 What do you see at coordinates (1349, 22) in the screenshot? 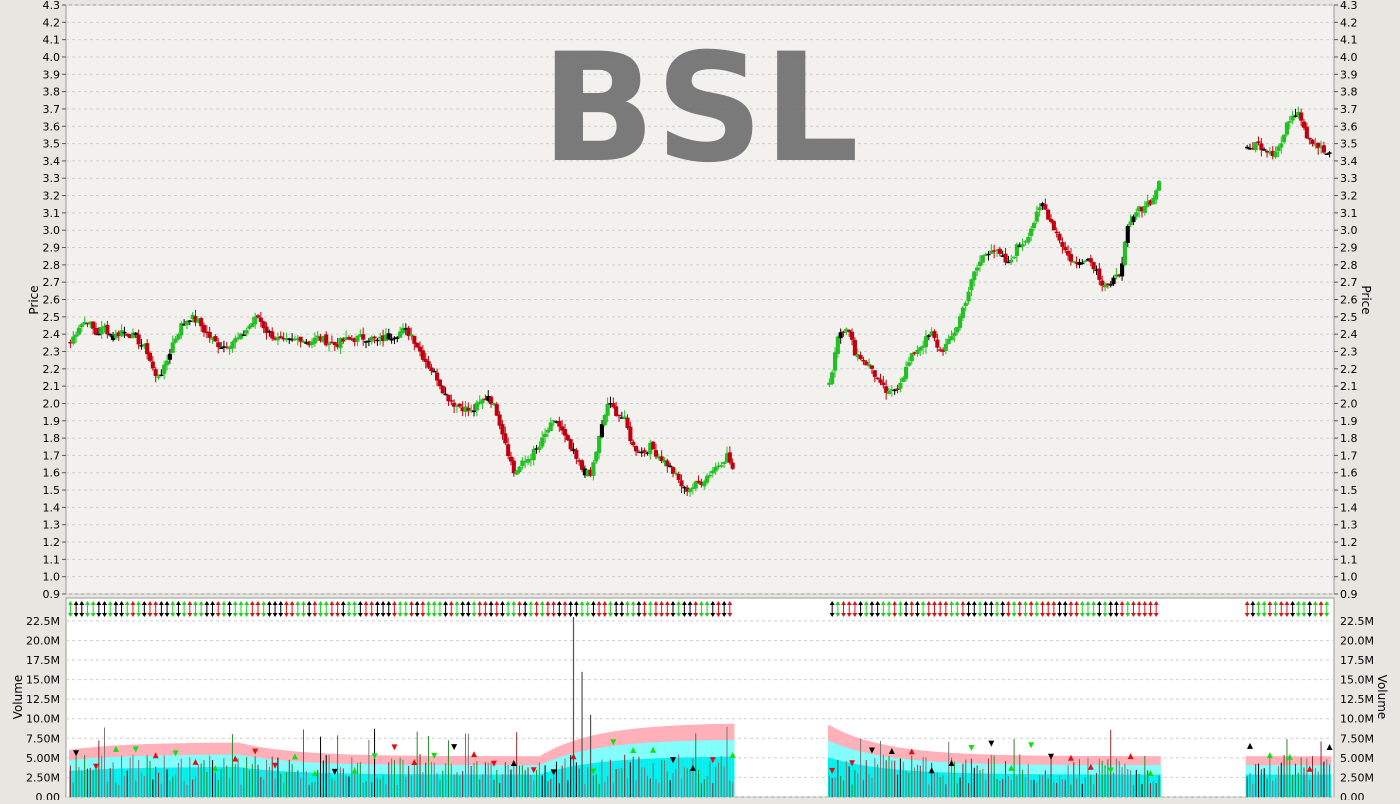
I see `price-tick-label-right: 4.2` at bounding box center [1349, 22].